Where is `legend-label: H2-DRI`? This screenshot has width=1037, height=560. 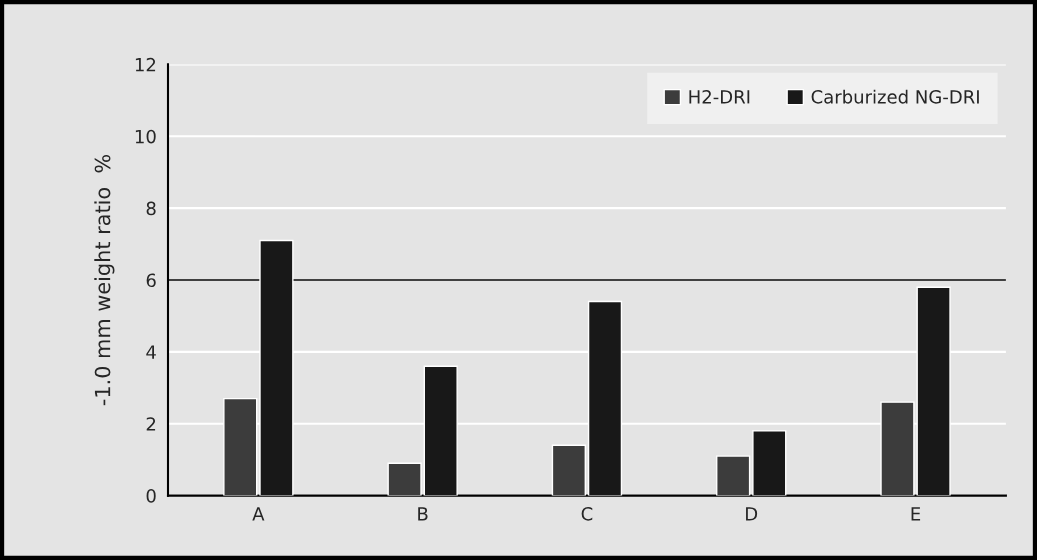 legend-label: H2-DRI is located at coordinates (719, 97).